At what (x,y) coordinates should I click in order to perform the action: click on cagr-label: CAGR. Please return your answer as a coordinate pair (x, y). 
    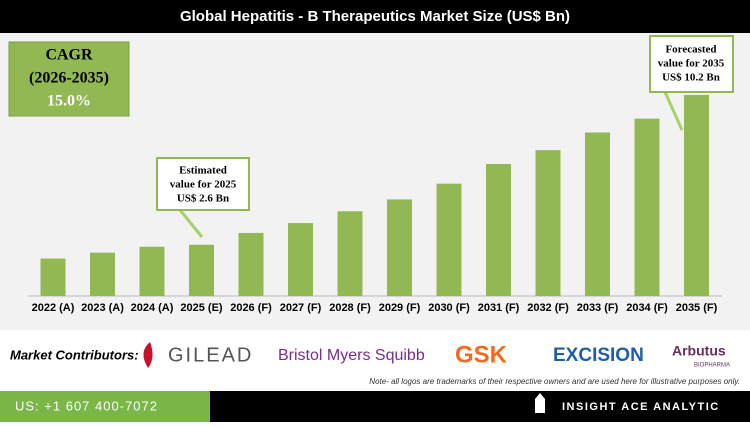
    Looking at the image, I should click on (69, 55).